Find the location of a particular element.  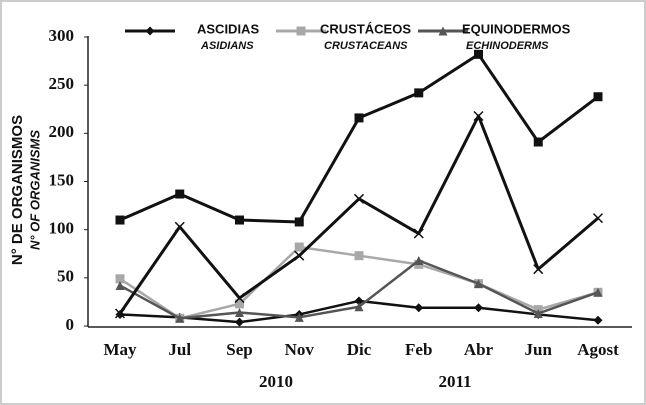

x-tick-label: Abr is located at coordinates (479, 349).